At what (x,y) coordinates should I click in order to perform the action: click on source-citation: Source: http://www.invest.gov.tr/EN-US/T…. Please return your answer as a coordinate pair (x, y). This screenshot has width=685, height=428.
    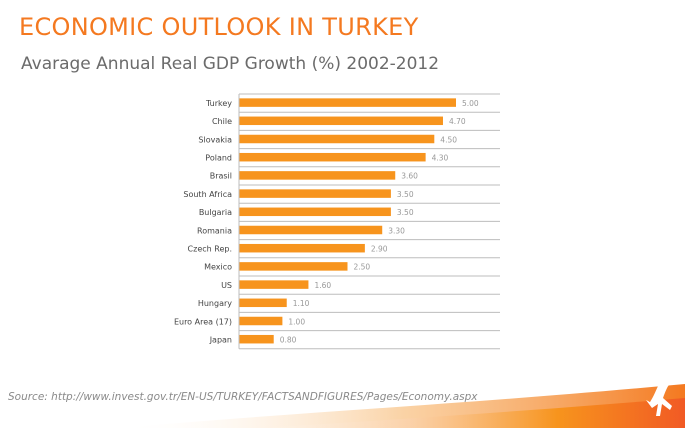
    Looking at the image, I should click on (243, 397).